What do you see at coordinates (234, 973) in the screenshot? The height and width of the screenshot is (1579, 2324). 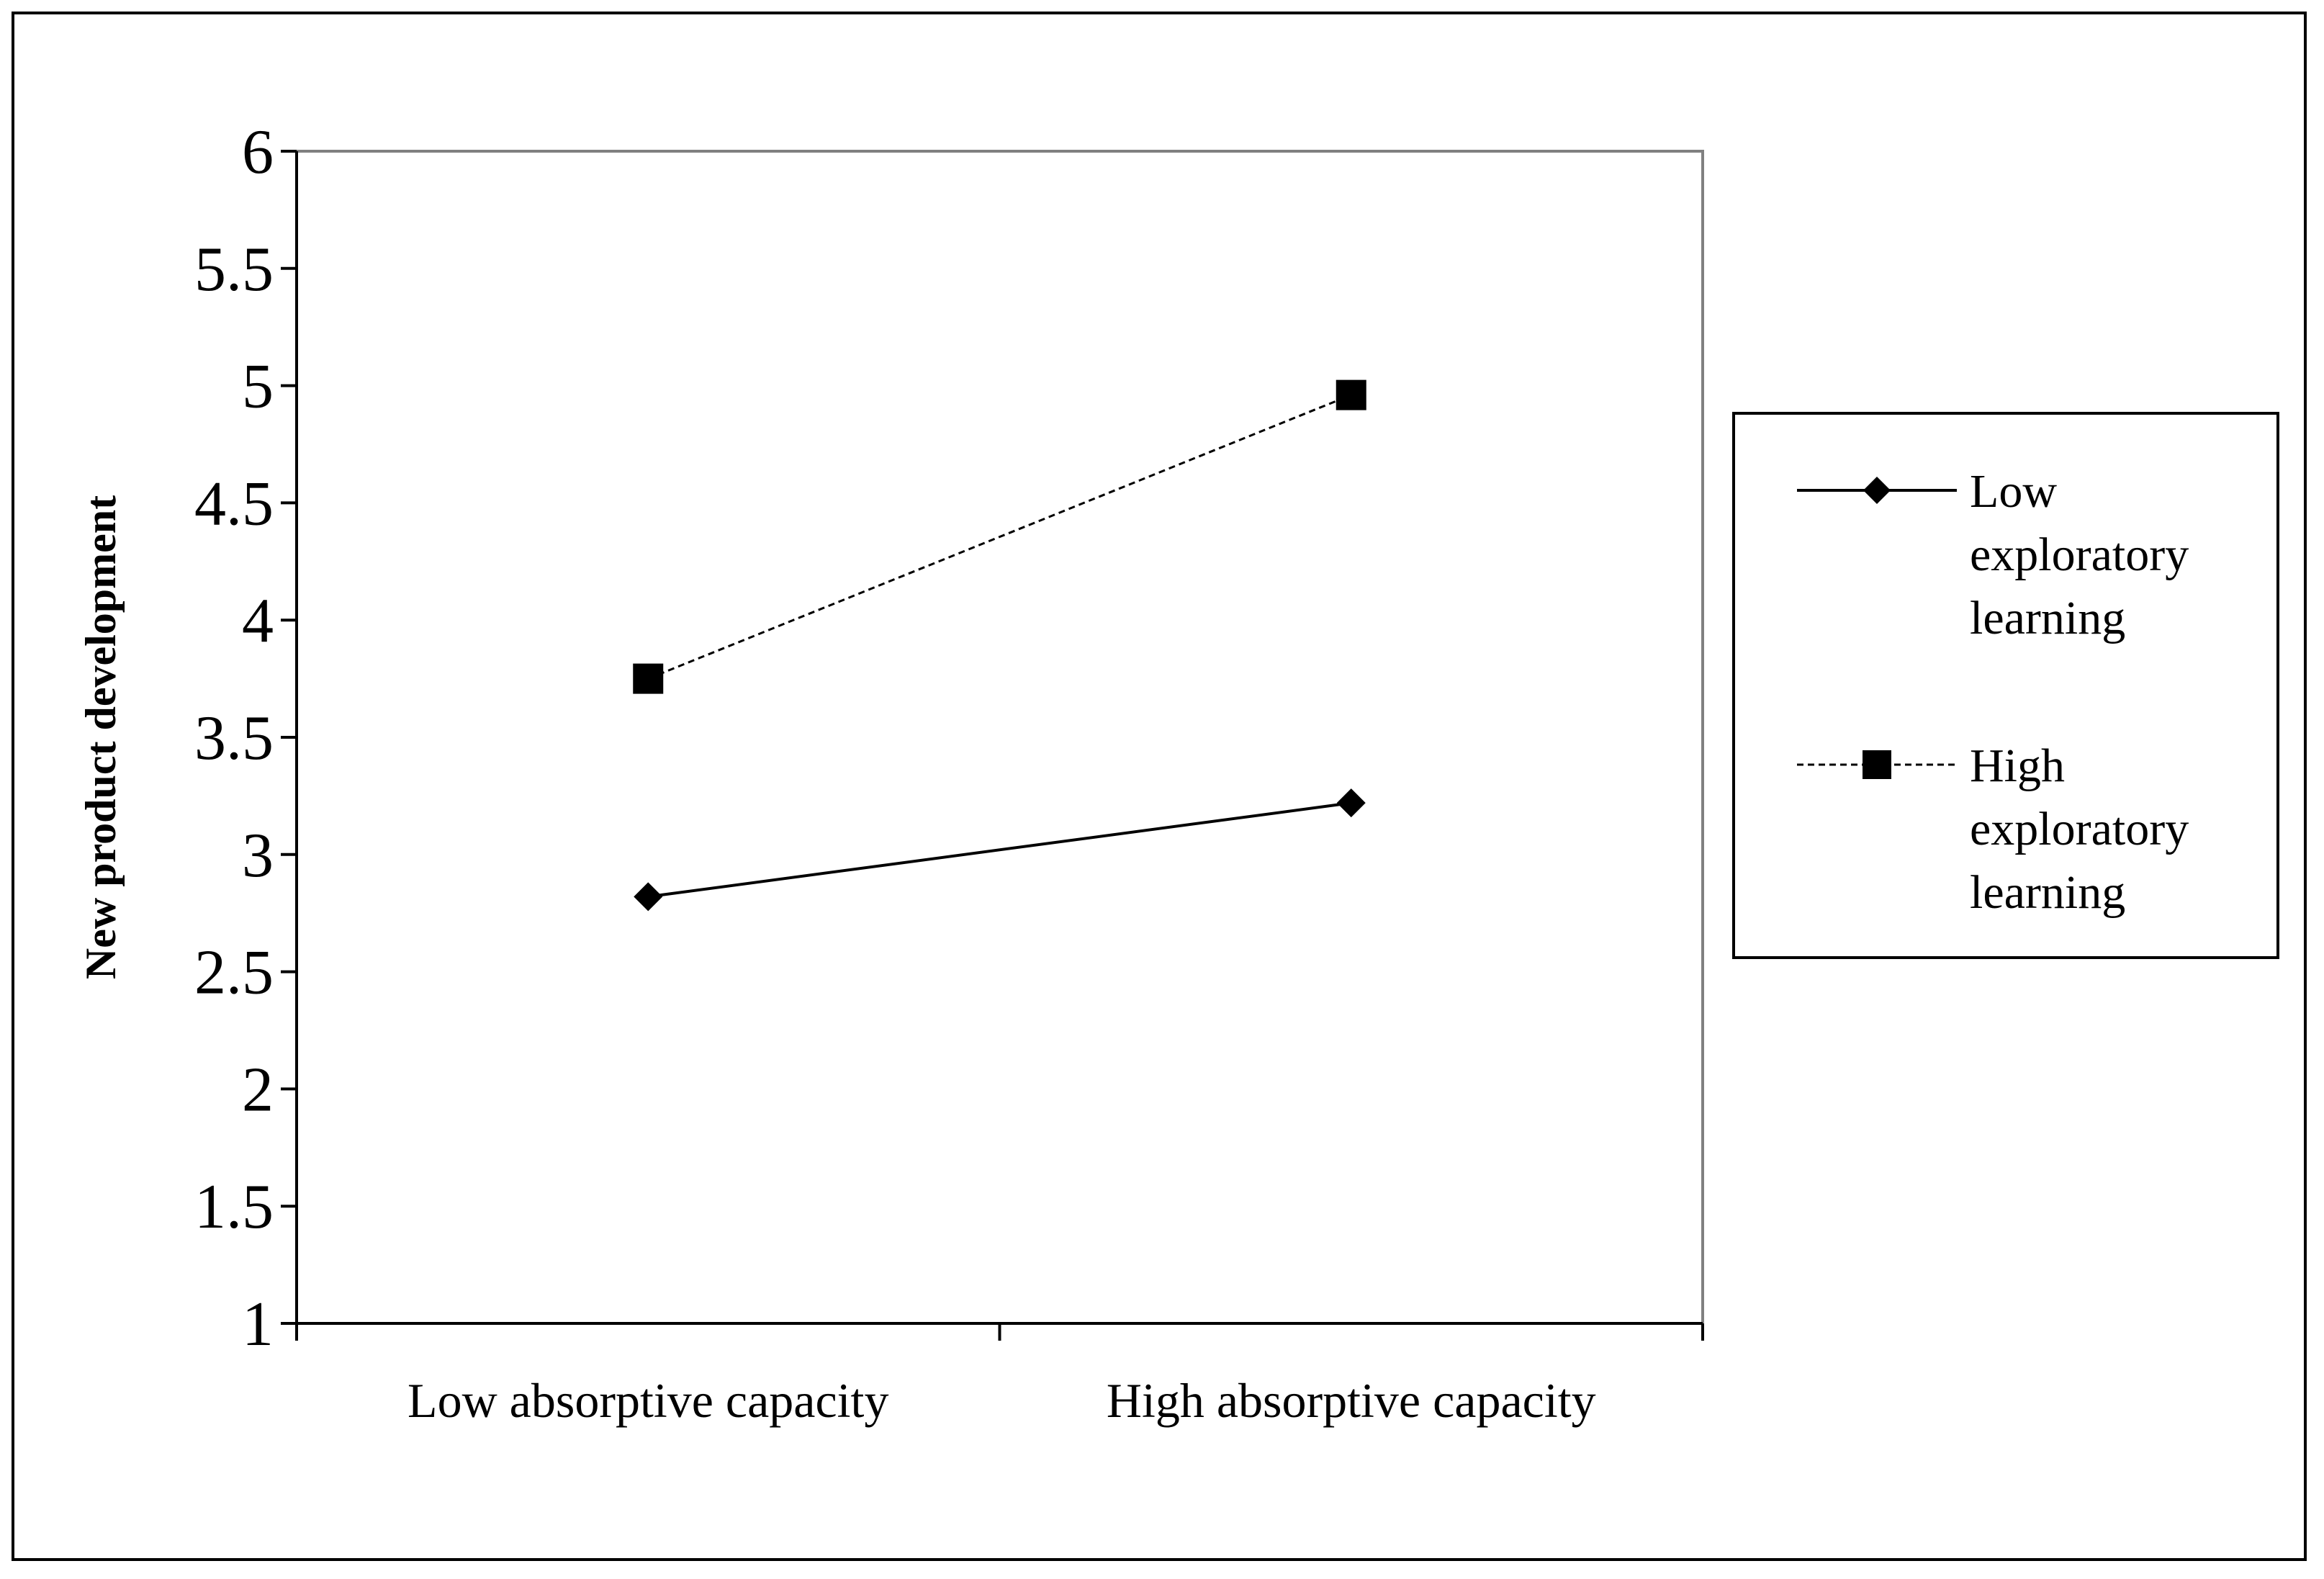 I see `y-tick-label: 2.5` at bounding box center [234, 973].